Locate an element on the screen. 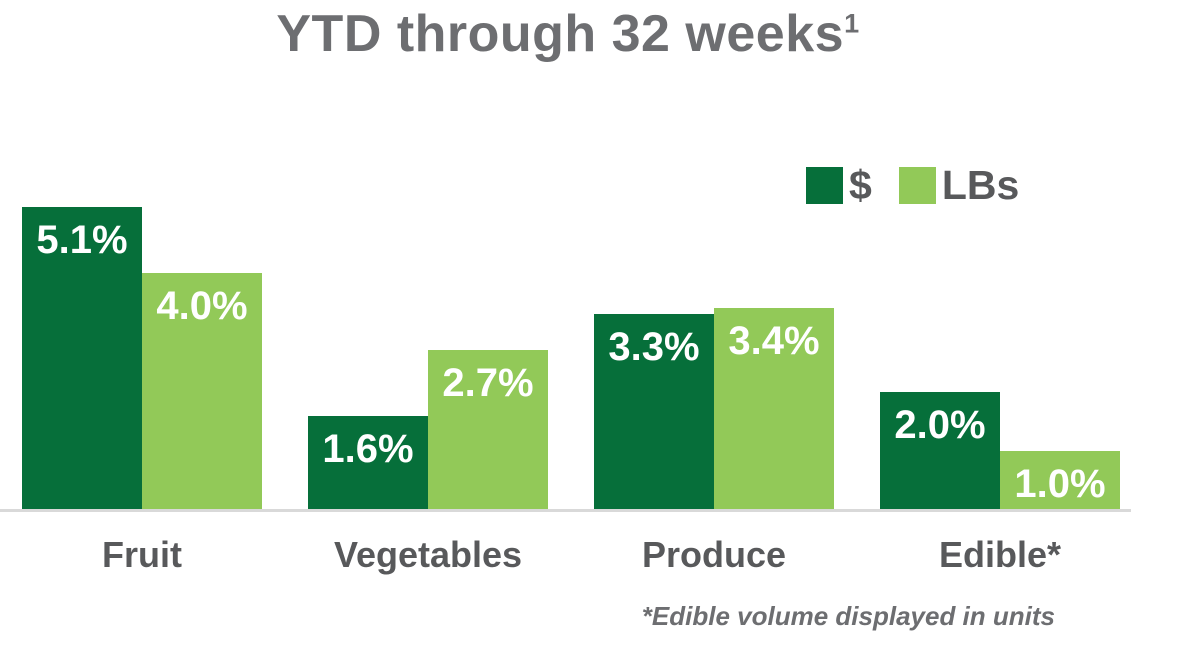 Image resolution: width=1200 pixels, height=663 pixels. chart-legend: $ LBs is located at coordinates (912, 185).